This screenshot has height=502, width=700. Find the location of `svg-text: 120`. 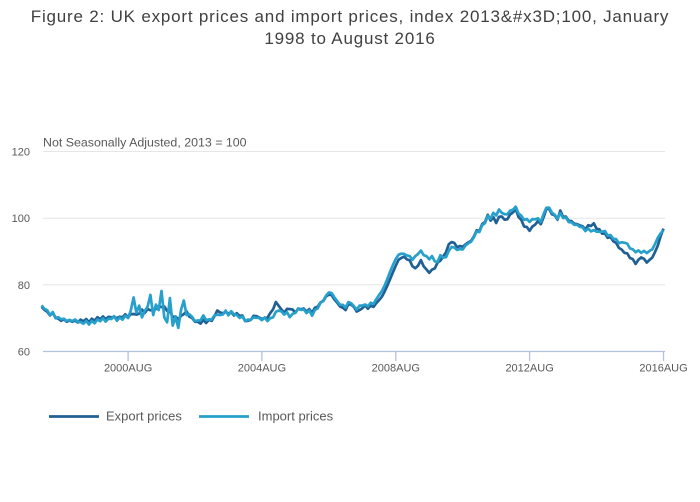

svg-text: 120 is located at coordinates (21, 153).